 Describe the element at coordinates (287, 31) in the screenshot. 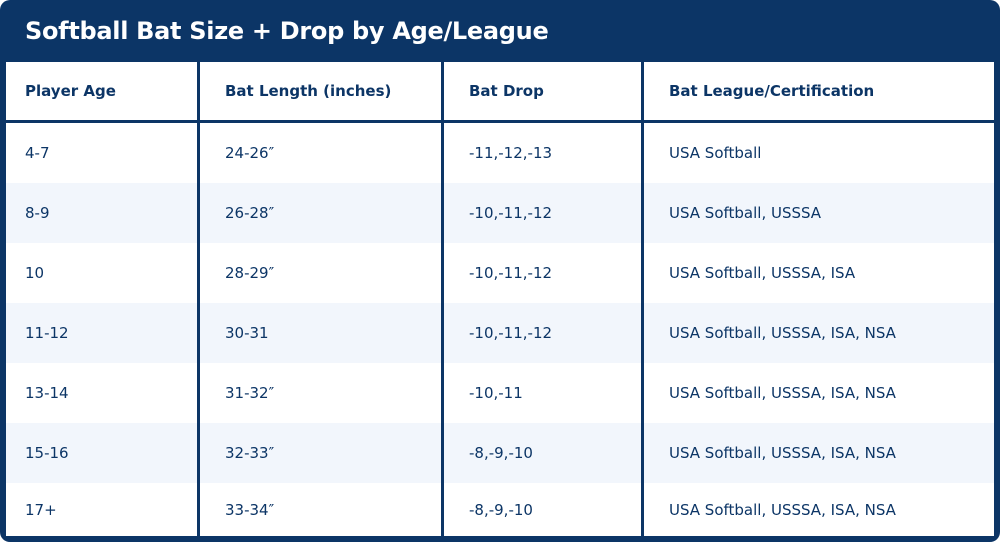

I see `table-title: Softball Bat Size + Drop by Age/League` at that location.